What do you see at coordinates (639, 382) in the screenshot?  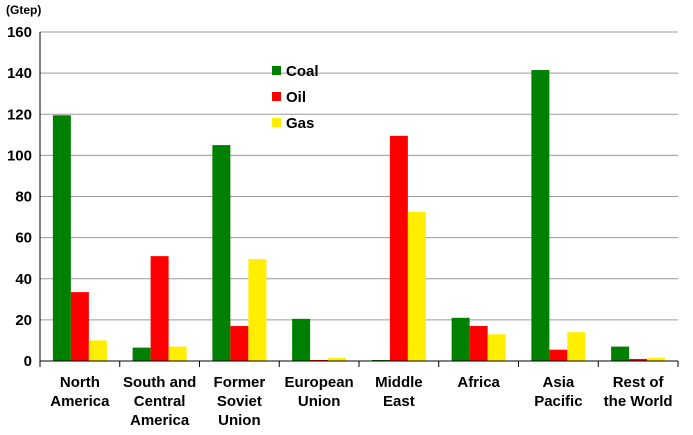 I see `x-category-label: Rest of` at bounding box center [639, 382].